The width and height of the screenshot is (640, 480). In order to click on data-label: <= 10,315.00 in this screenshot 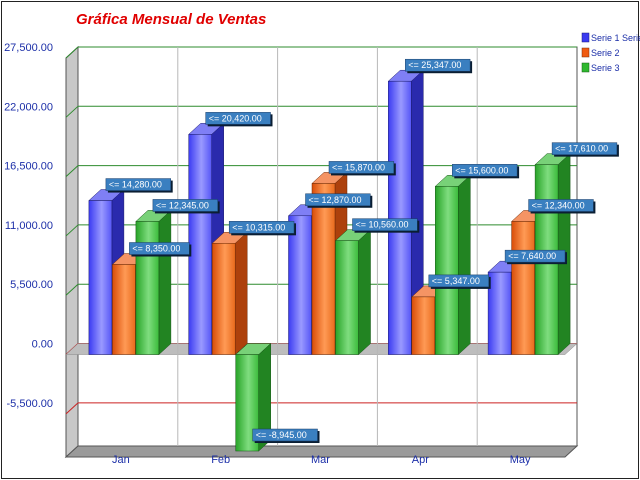, I will do `click(262, 228)`.